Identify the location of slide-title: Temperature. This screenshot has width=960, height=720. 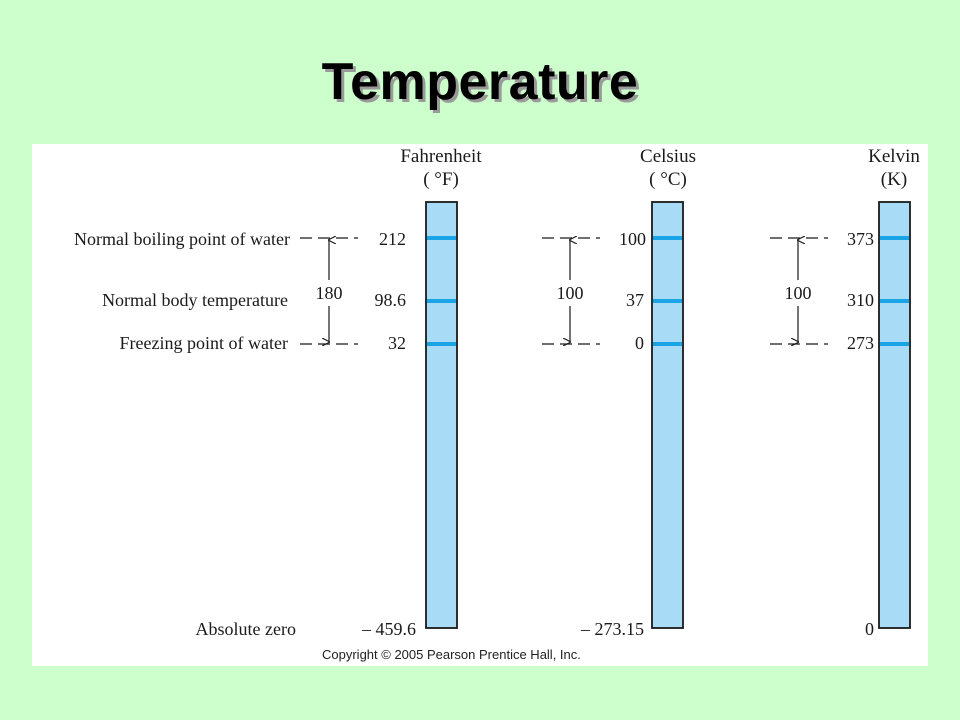
(480, 82).